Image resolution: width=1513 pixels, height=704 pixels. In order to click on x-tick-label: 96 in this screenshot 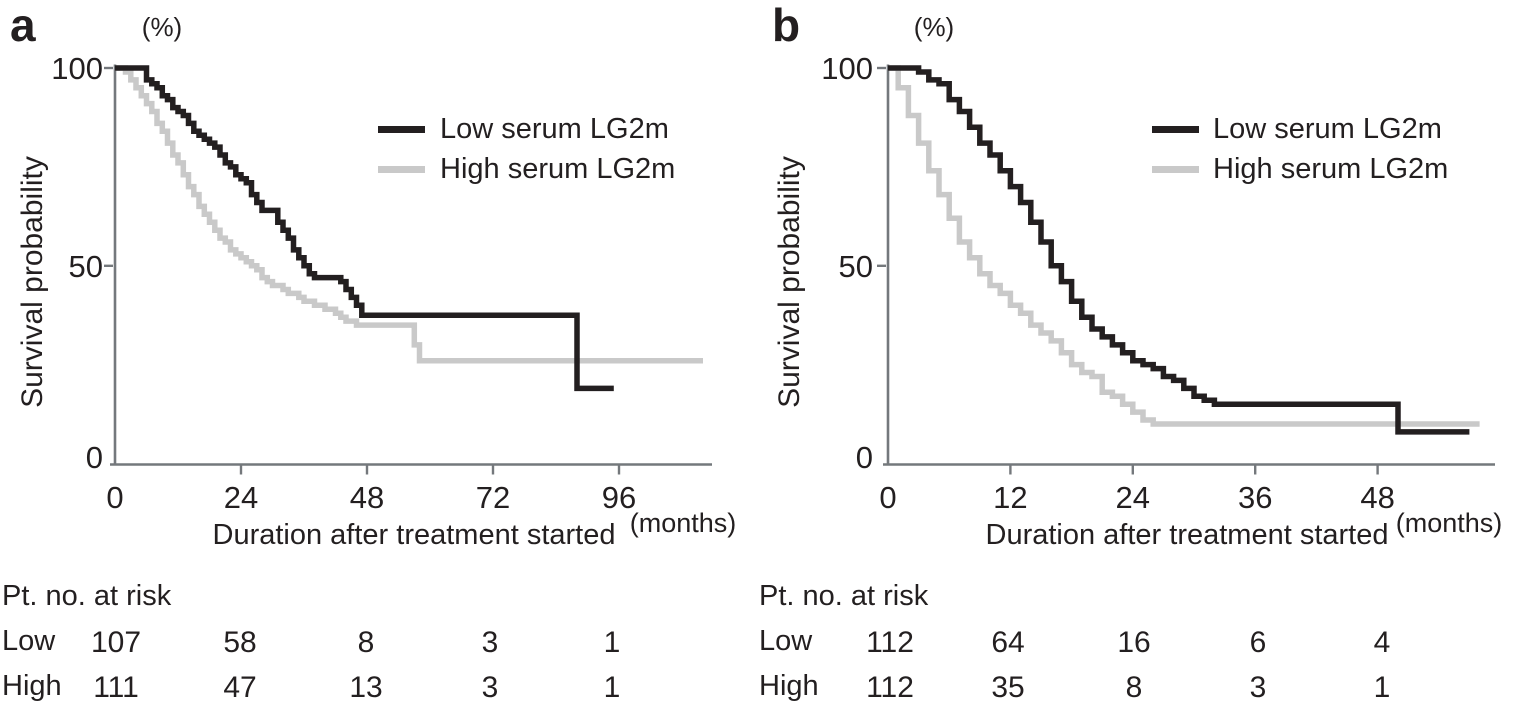, I will do `click(619, 497)`.